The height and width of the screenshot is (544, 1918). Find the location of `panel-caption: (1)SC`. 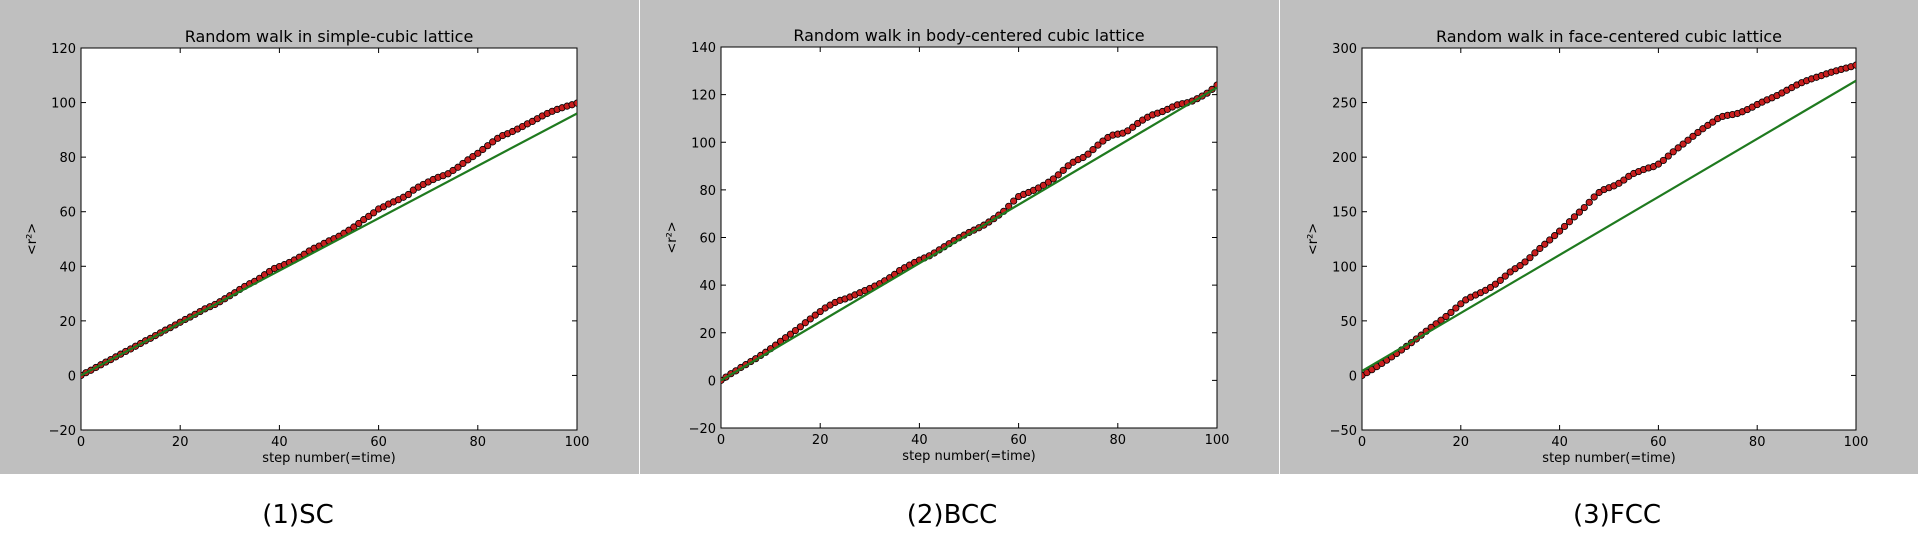

panel-caption: (1)SC is located at coordinates (298, 515).